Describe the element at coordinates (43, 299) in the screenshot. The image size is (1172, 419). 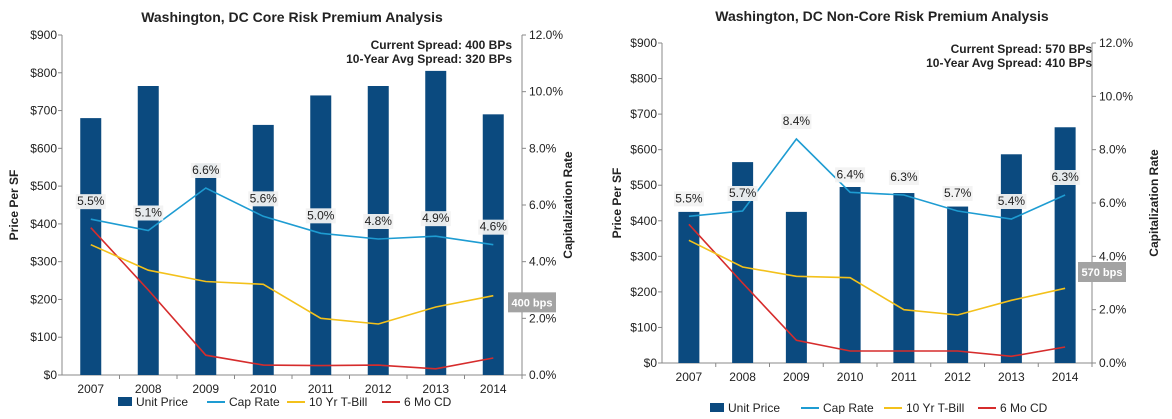
I see `left-tick-label: $200` at that location.